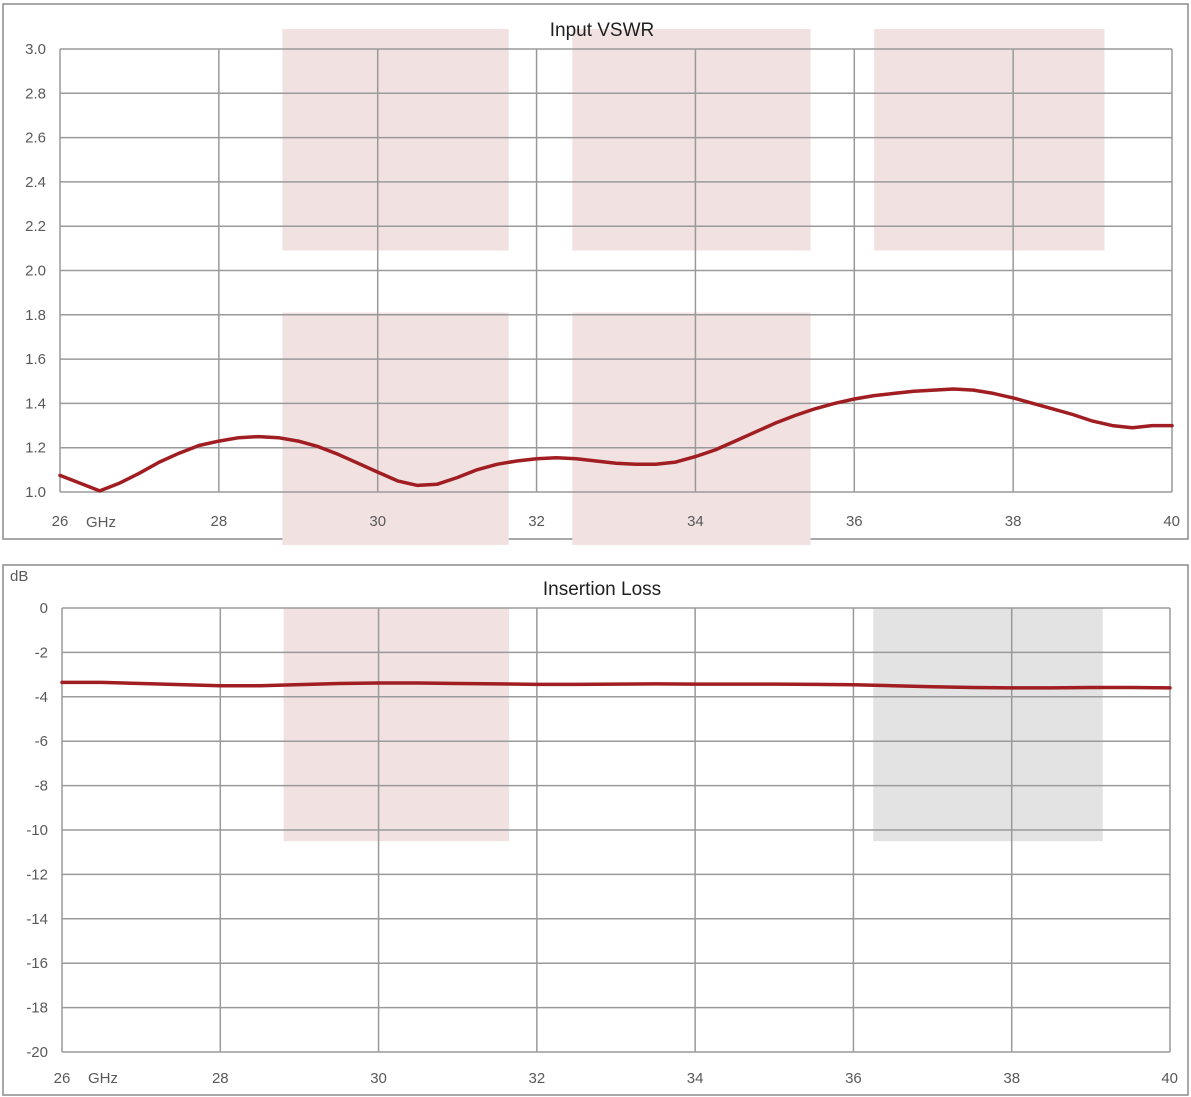 The image size is (1191, 1097). I want to click on y-tick-label: -18, so click(37, 1008).